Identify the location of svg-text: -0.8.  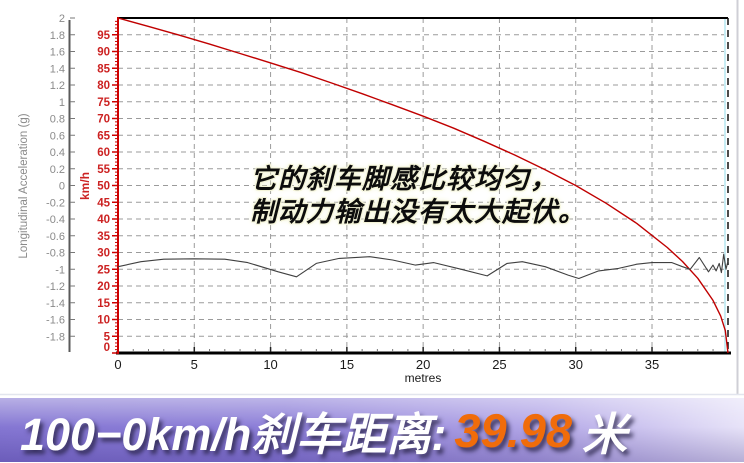
(55, 254).